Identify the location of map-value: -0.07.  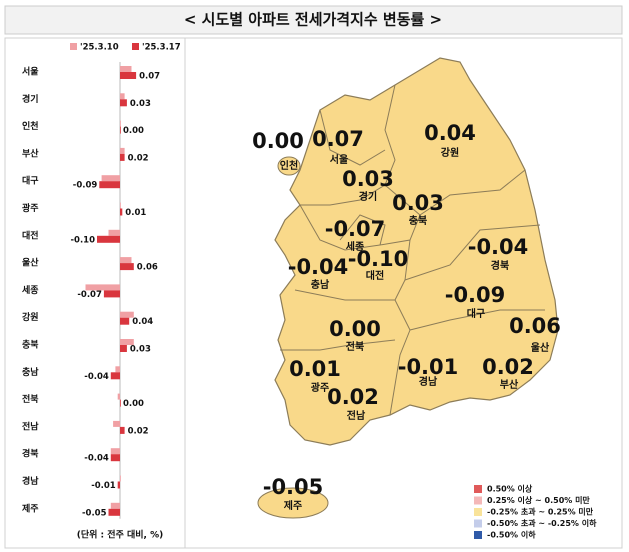
(355, 229).